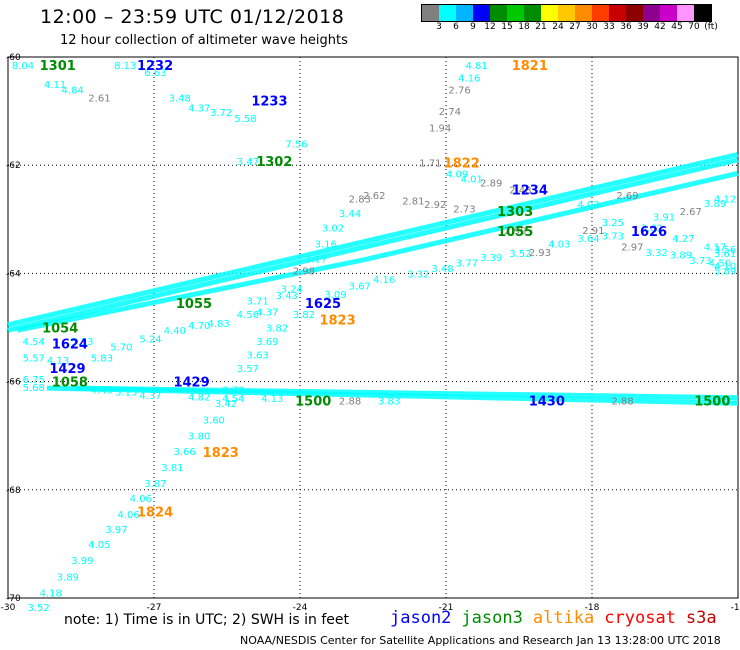 Image resolution: width=740 pixels, height=650 pixels. Describe the element at coordinates (491, 258) in the screenshot. I see `swh-value-label: 3.39` at that location.